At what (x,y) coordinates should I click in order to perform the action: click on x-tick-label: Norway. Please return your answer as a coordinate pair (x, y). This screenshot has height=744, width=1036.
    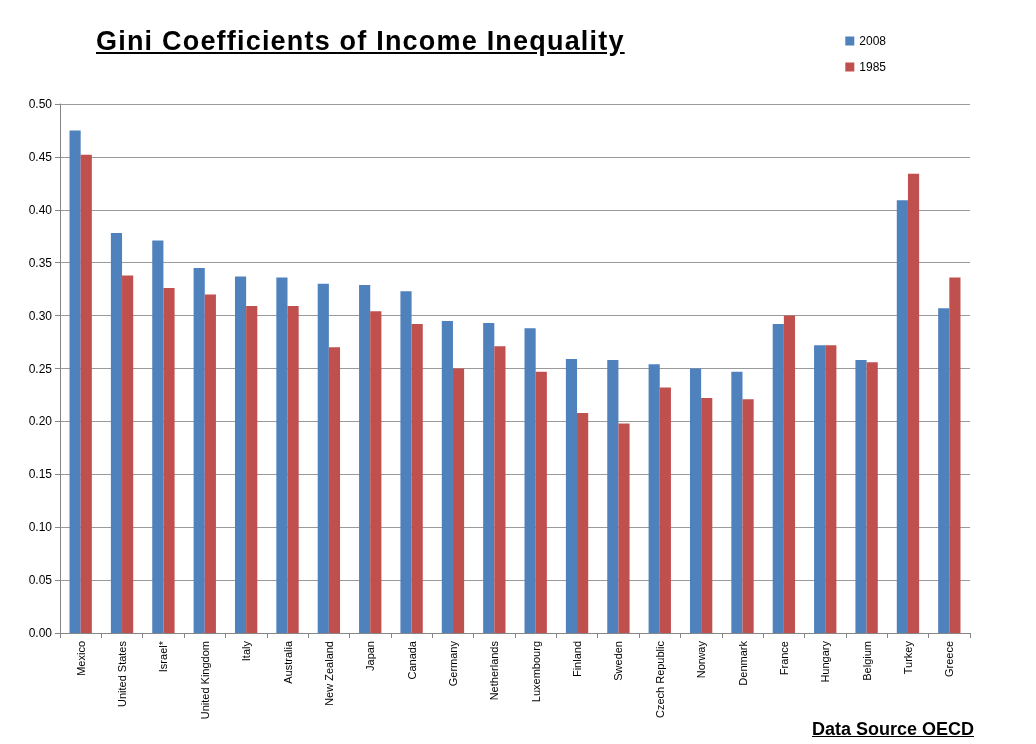
    Looking at the image, I should click on (701, 659).